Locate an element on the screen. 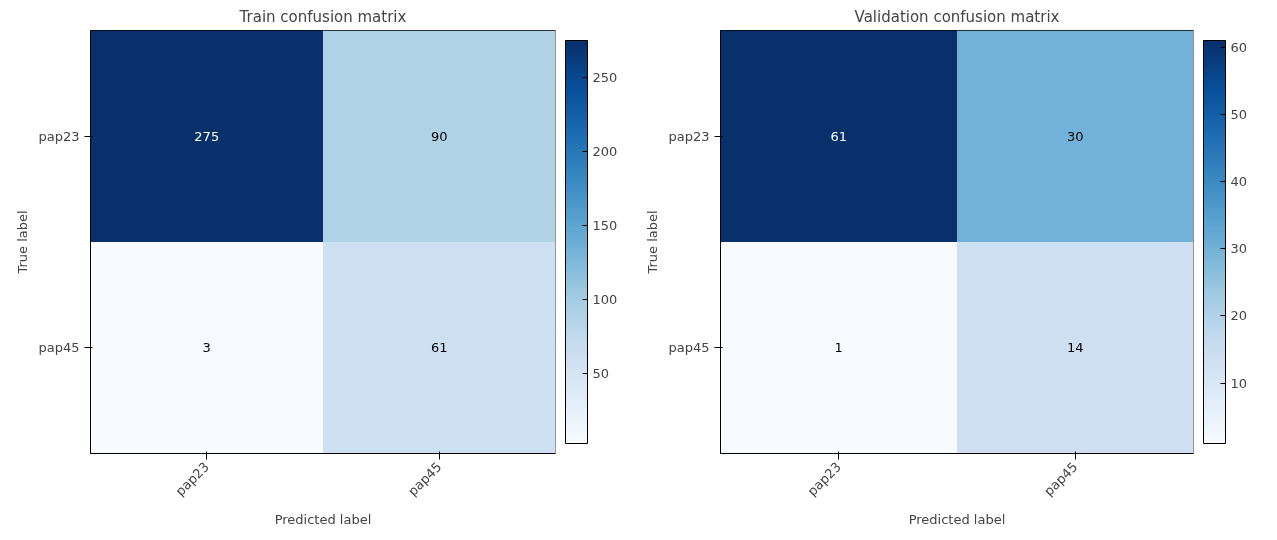 This screenshot has width=1277, height=540. color-bar-label: 150 is located at coordinates (605, 226).